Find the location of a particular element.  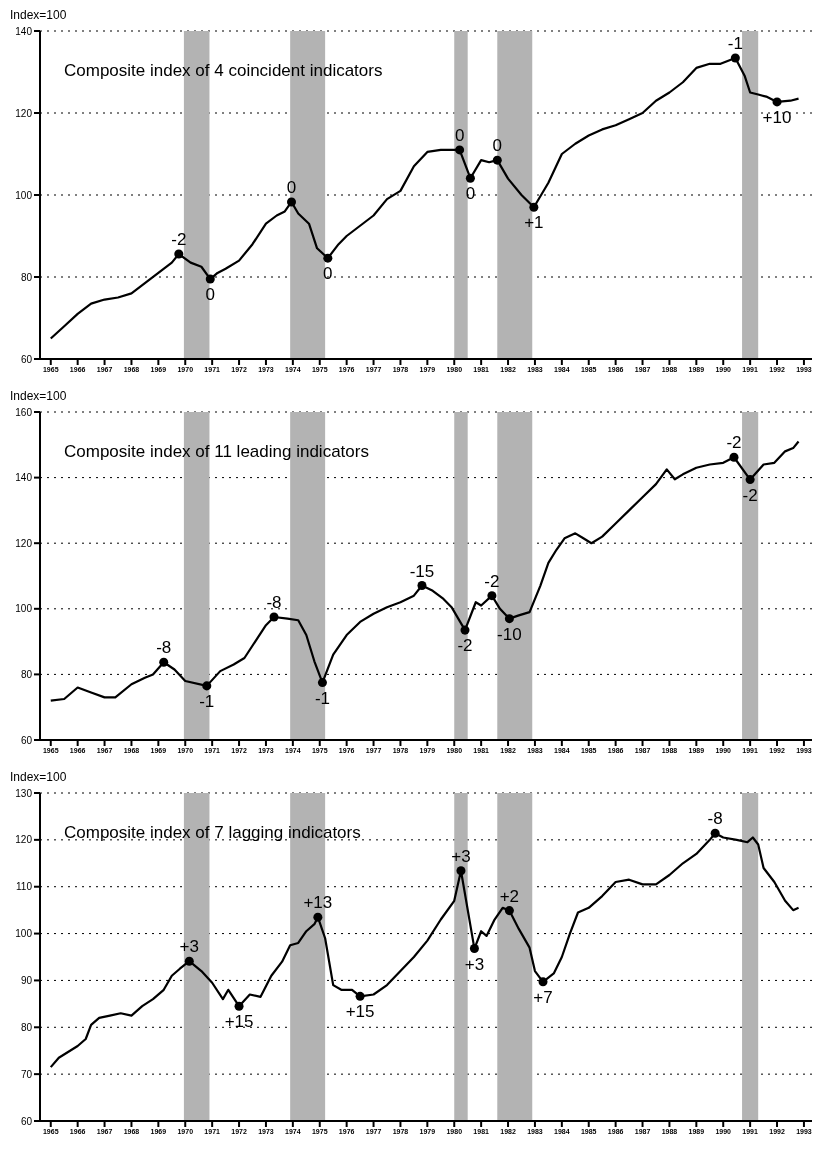

y-tick-label: 70 is located at coordinates (26, 1074).